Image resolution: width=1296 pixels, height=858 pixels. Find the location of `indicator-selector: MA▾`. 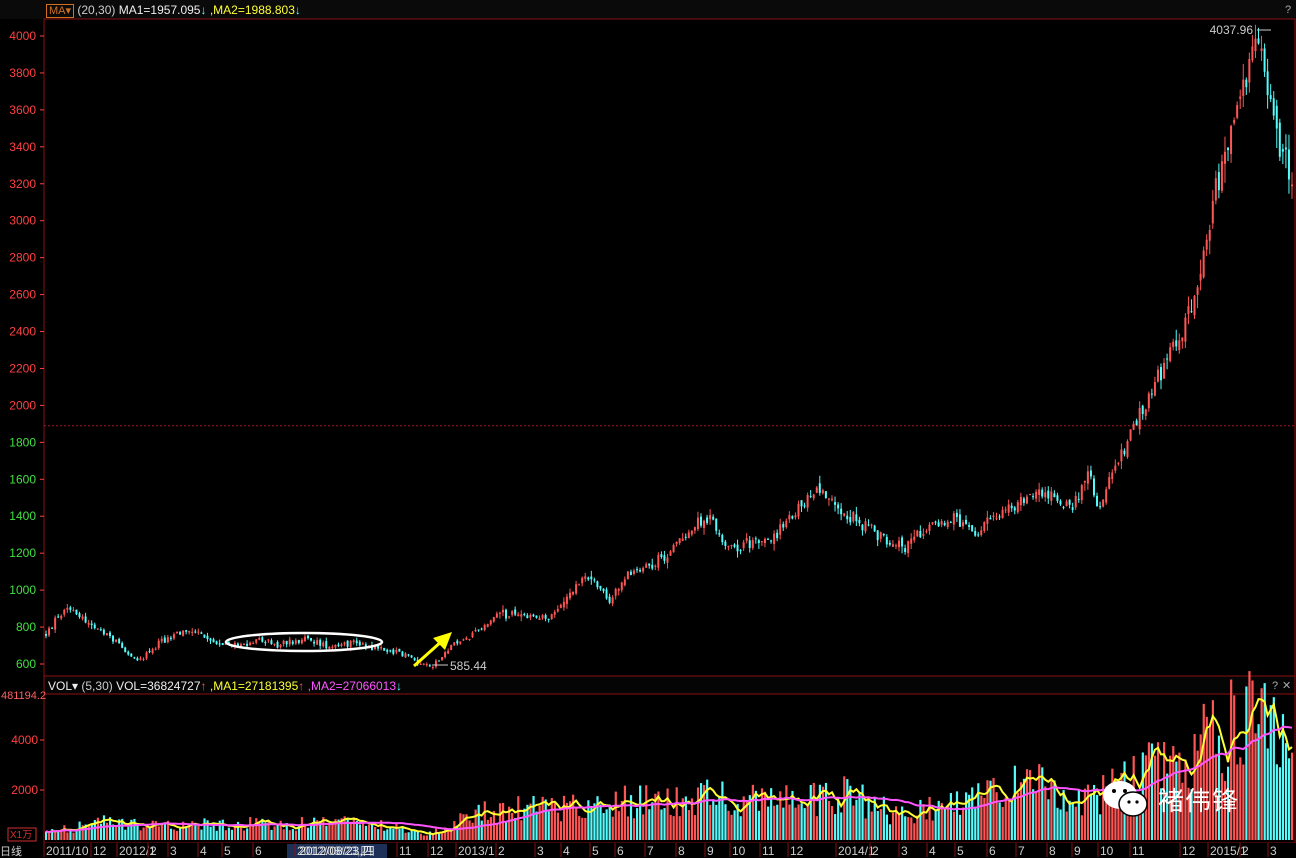

indicator-selector: MA▾ is located at coordinates (60, 11).